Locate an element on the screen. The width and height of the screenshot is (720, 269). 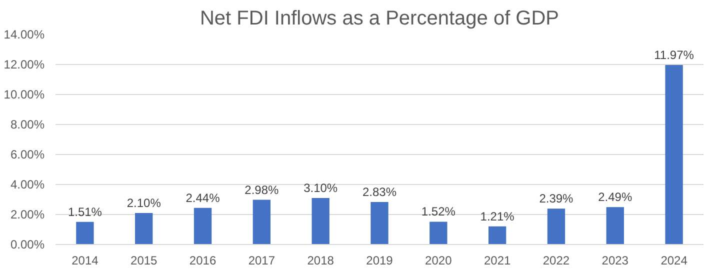
y-tick-label: 0.00% is located at coordinates (27, 245).